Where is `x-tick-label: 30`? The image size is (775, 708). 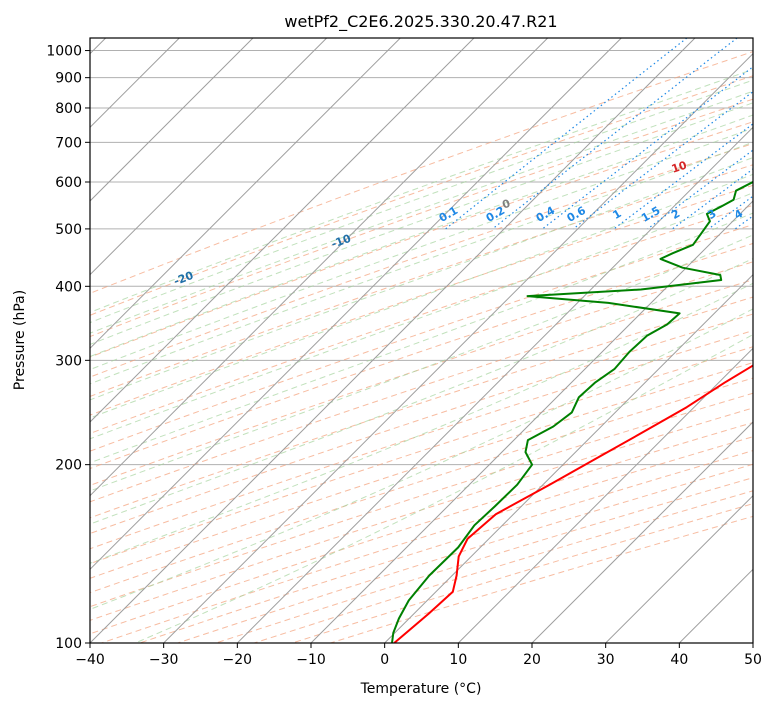
x-tick-label: 30 is located at coordinates (606, 660).